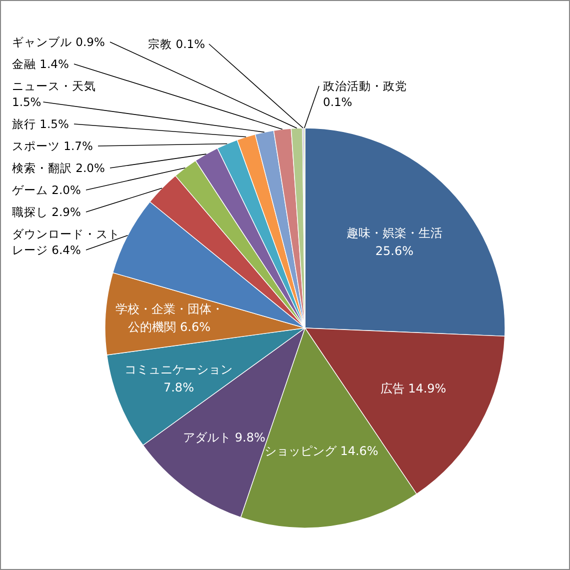  What do you see at coordinates (178, 369) in the screenshot?
I see `slice-label: コミュニケーション` at bounding box center [178, 369].